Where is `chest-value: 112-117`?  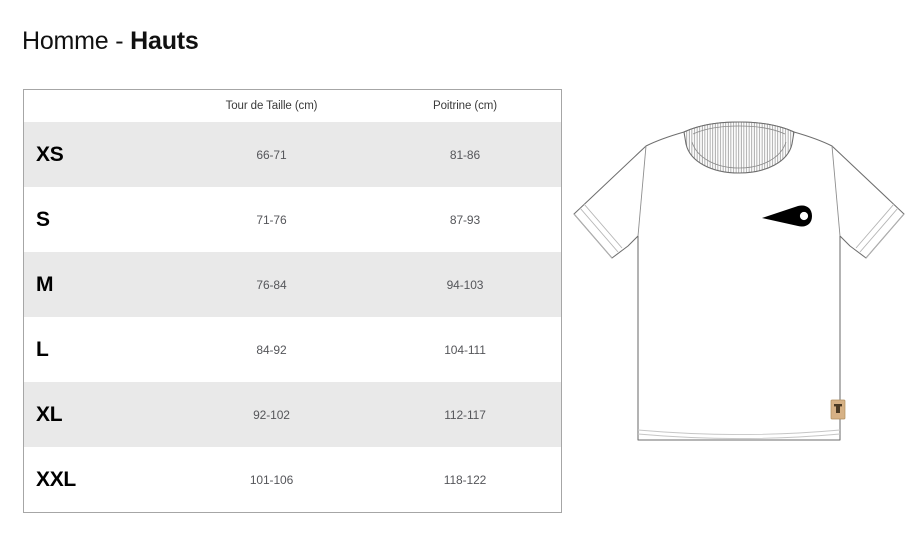
chest-value: 112-117 is located at coordinates (465, 414).